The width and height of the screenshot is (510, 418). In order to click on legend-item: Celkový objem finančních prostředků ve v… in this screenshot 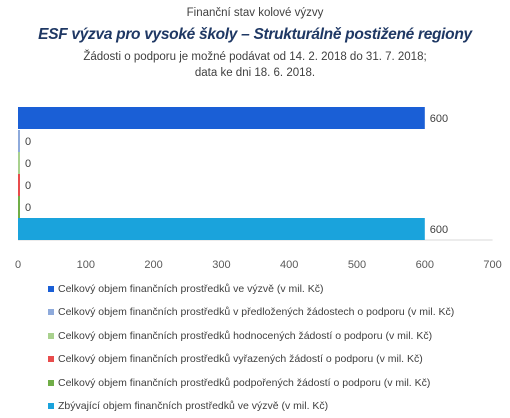, I will do `click(273, 289)`.